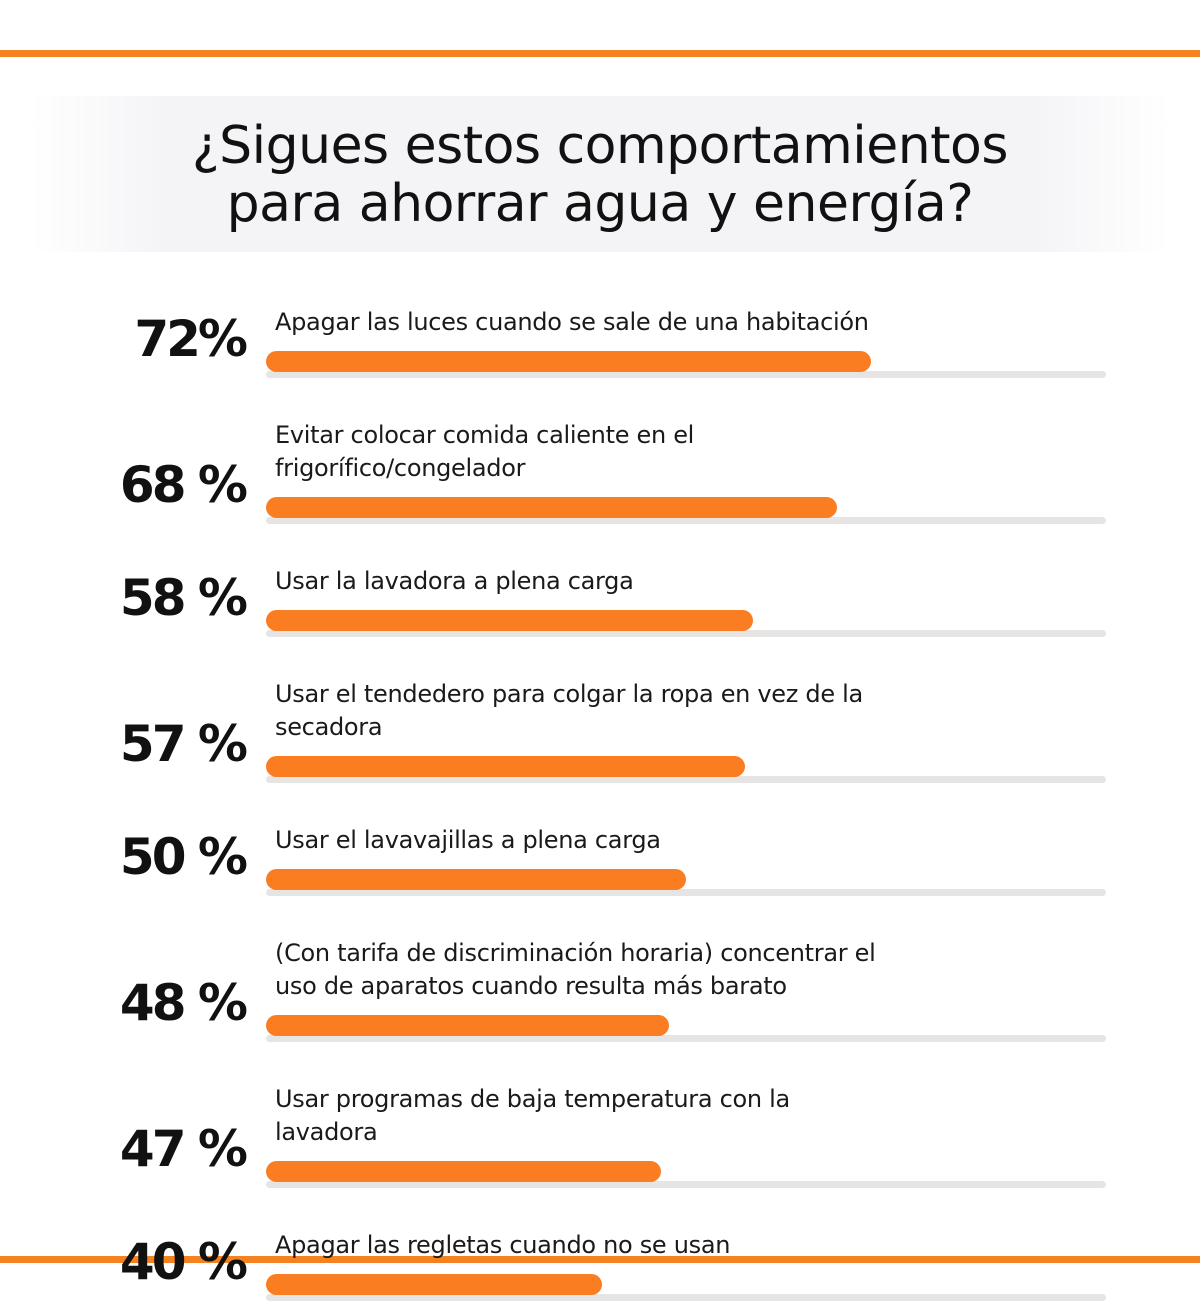 The image size is (1200, 1314). Describe the element at coordinates (183, 1149) in the screenshot. I see `value-label: 47 %` at that location.